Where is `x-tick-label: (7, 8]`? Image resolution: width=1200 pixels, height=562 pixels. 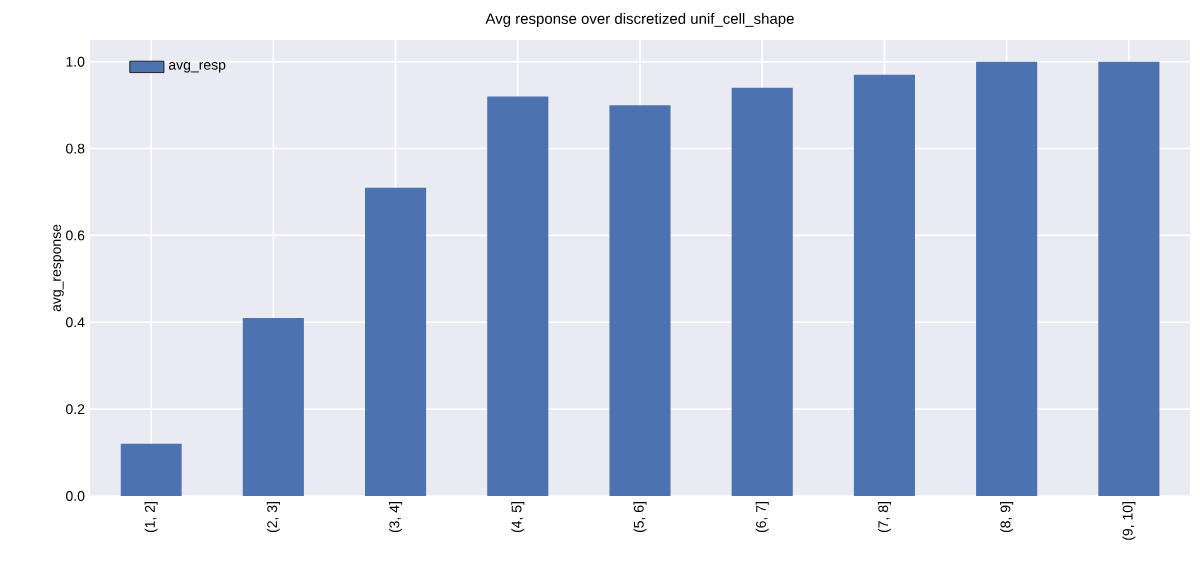 x-tick-label: (7, 8] is located at coordinates (884, 517).